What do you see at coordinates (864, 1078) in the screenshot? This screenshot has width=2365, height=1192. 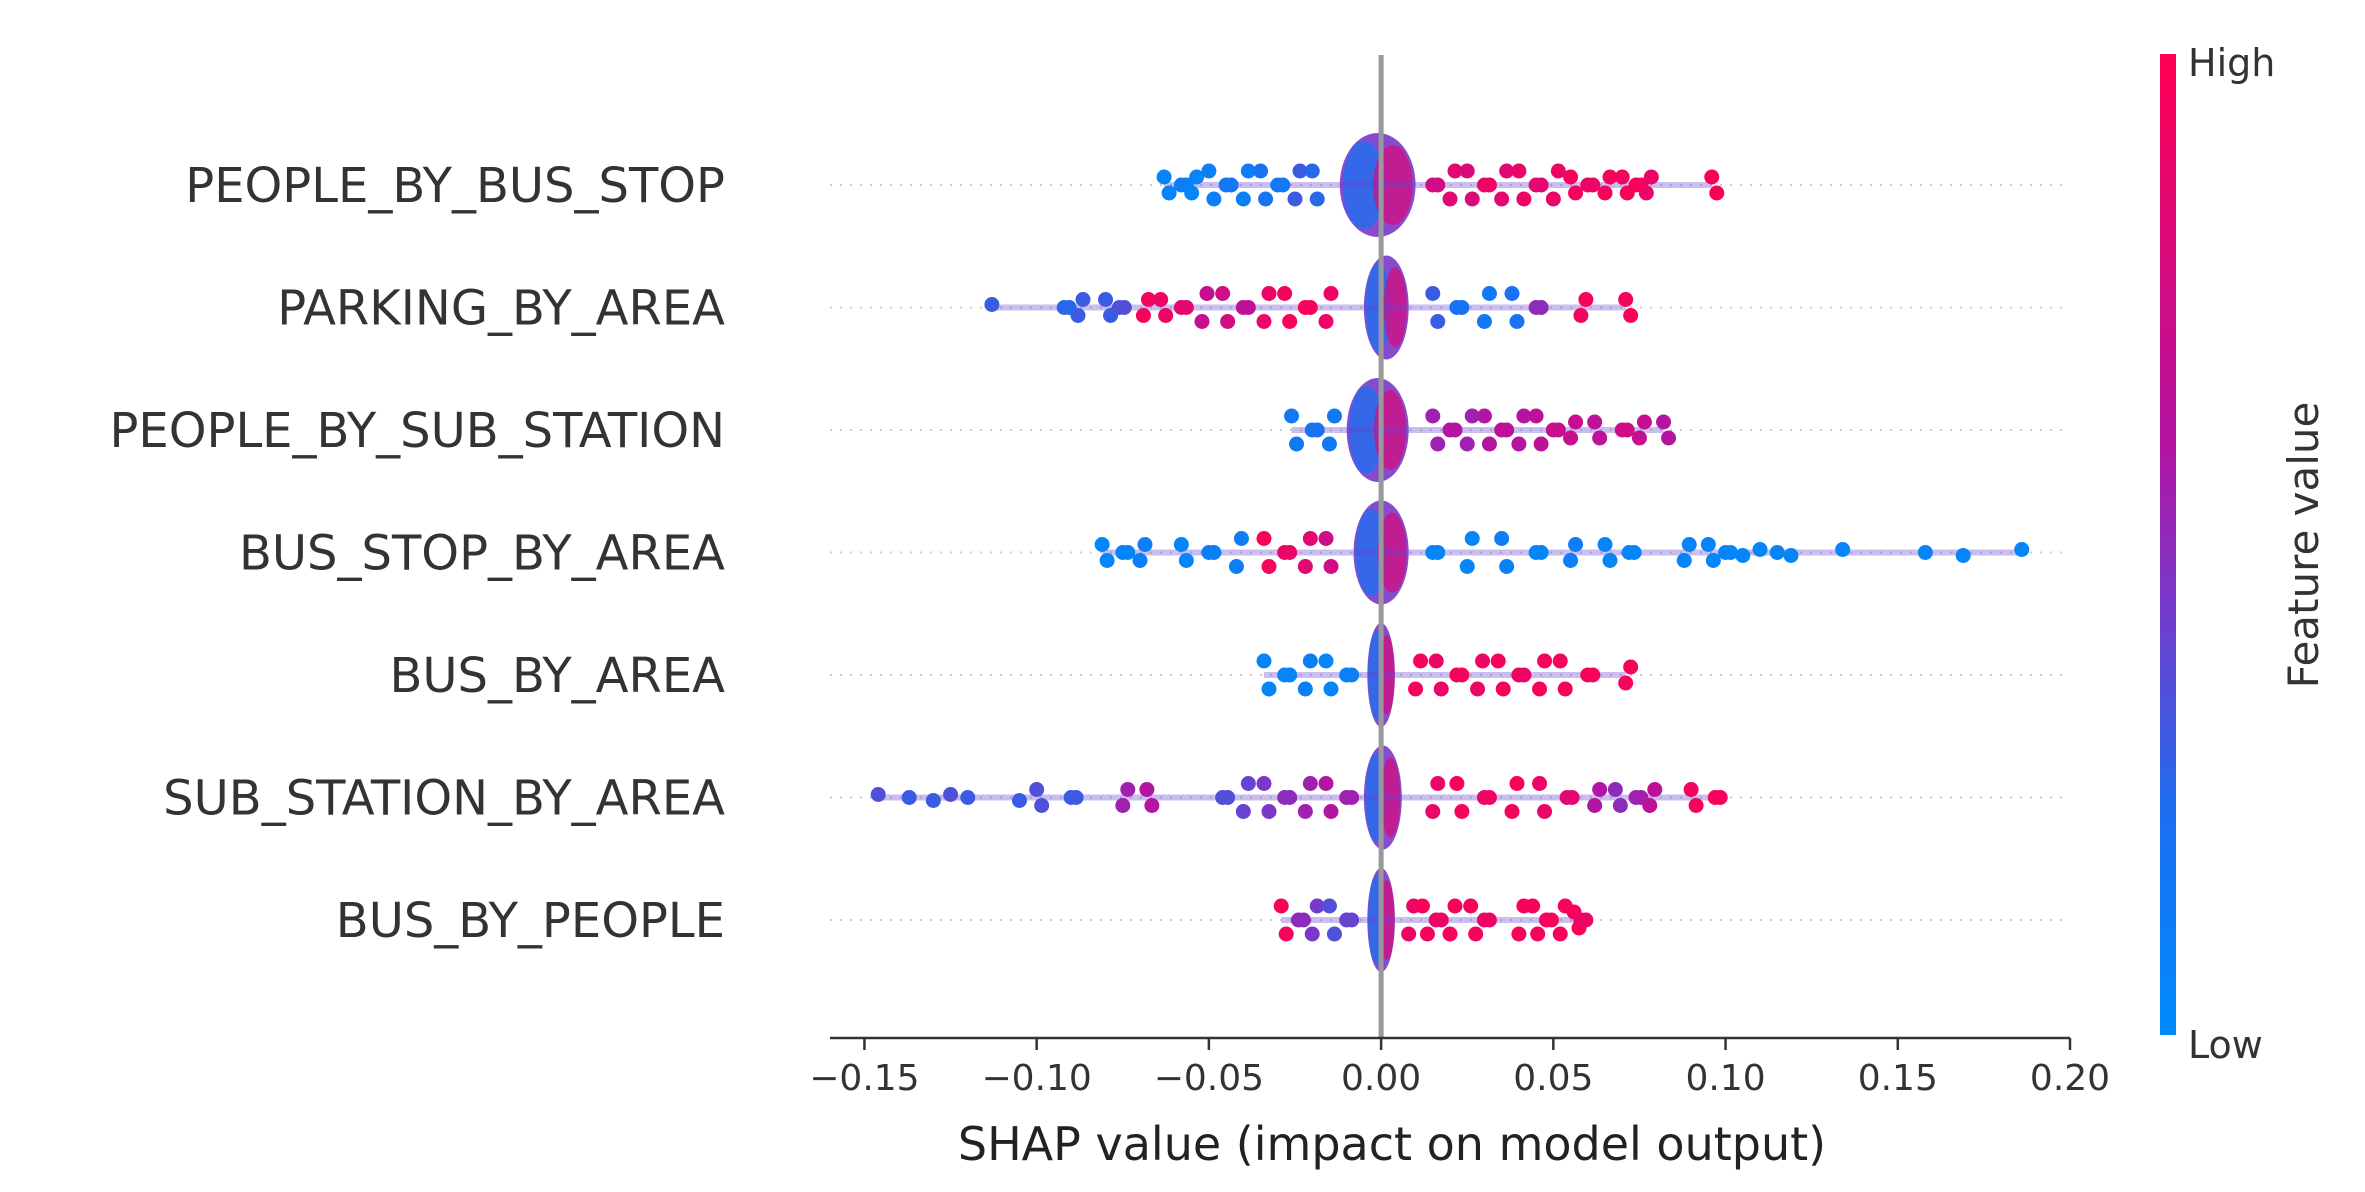 I see `x-tick-label: −0.15` at bounding box center [864, 1078].